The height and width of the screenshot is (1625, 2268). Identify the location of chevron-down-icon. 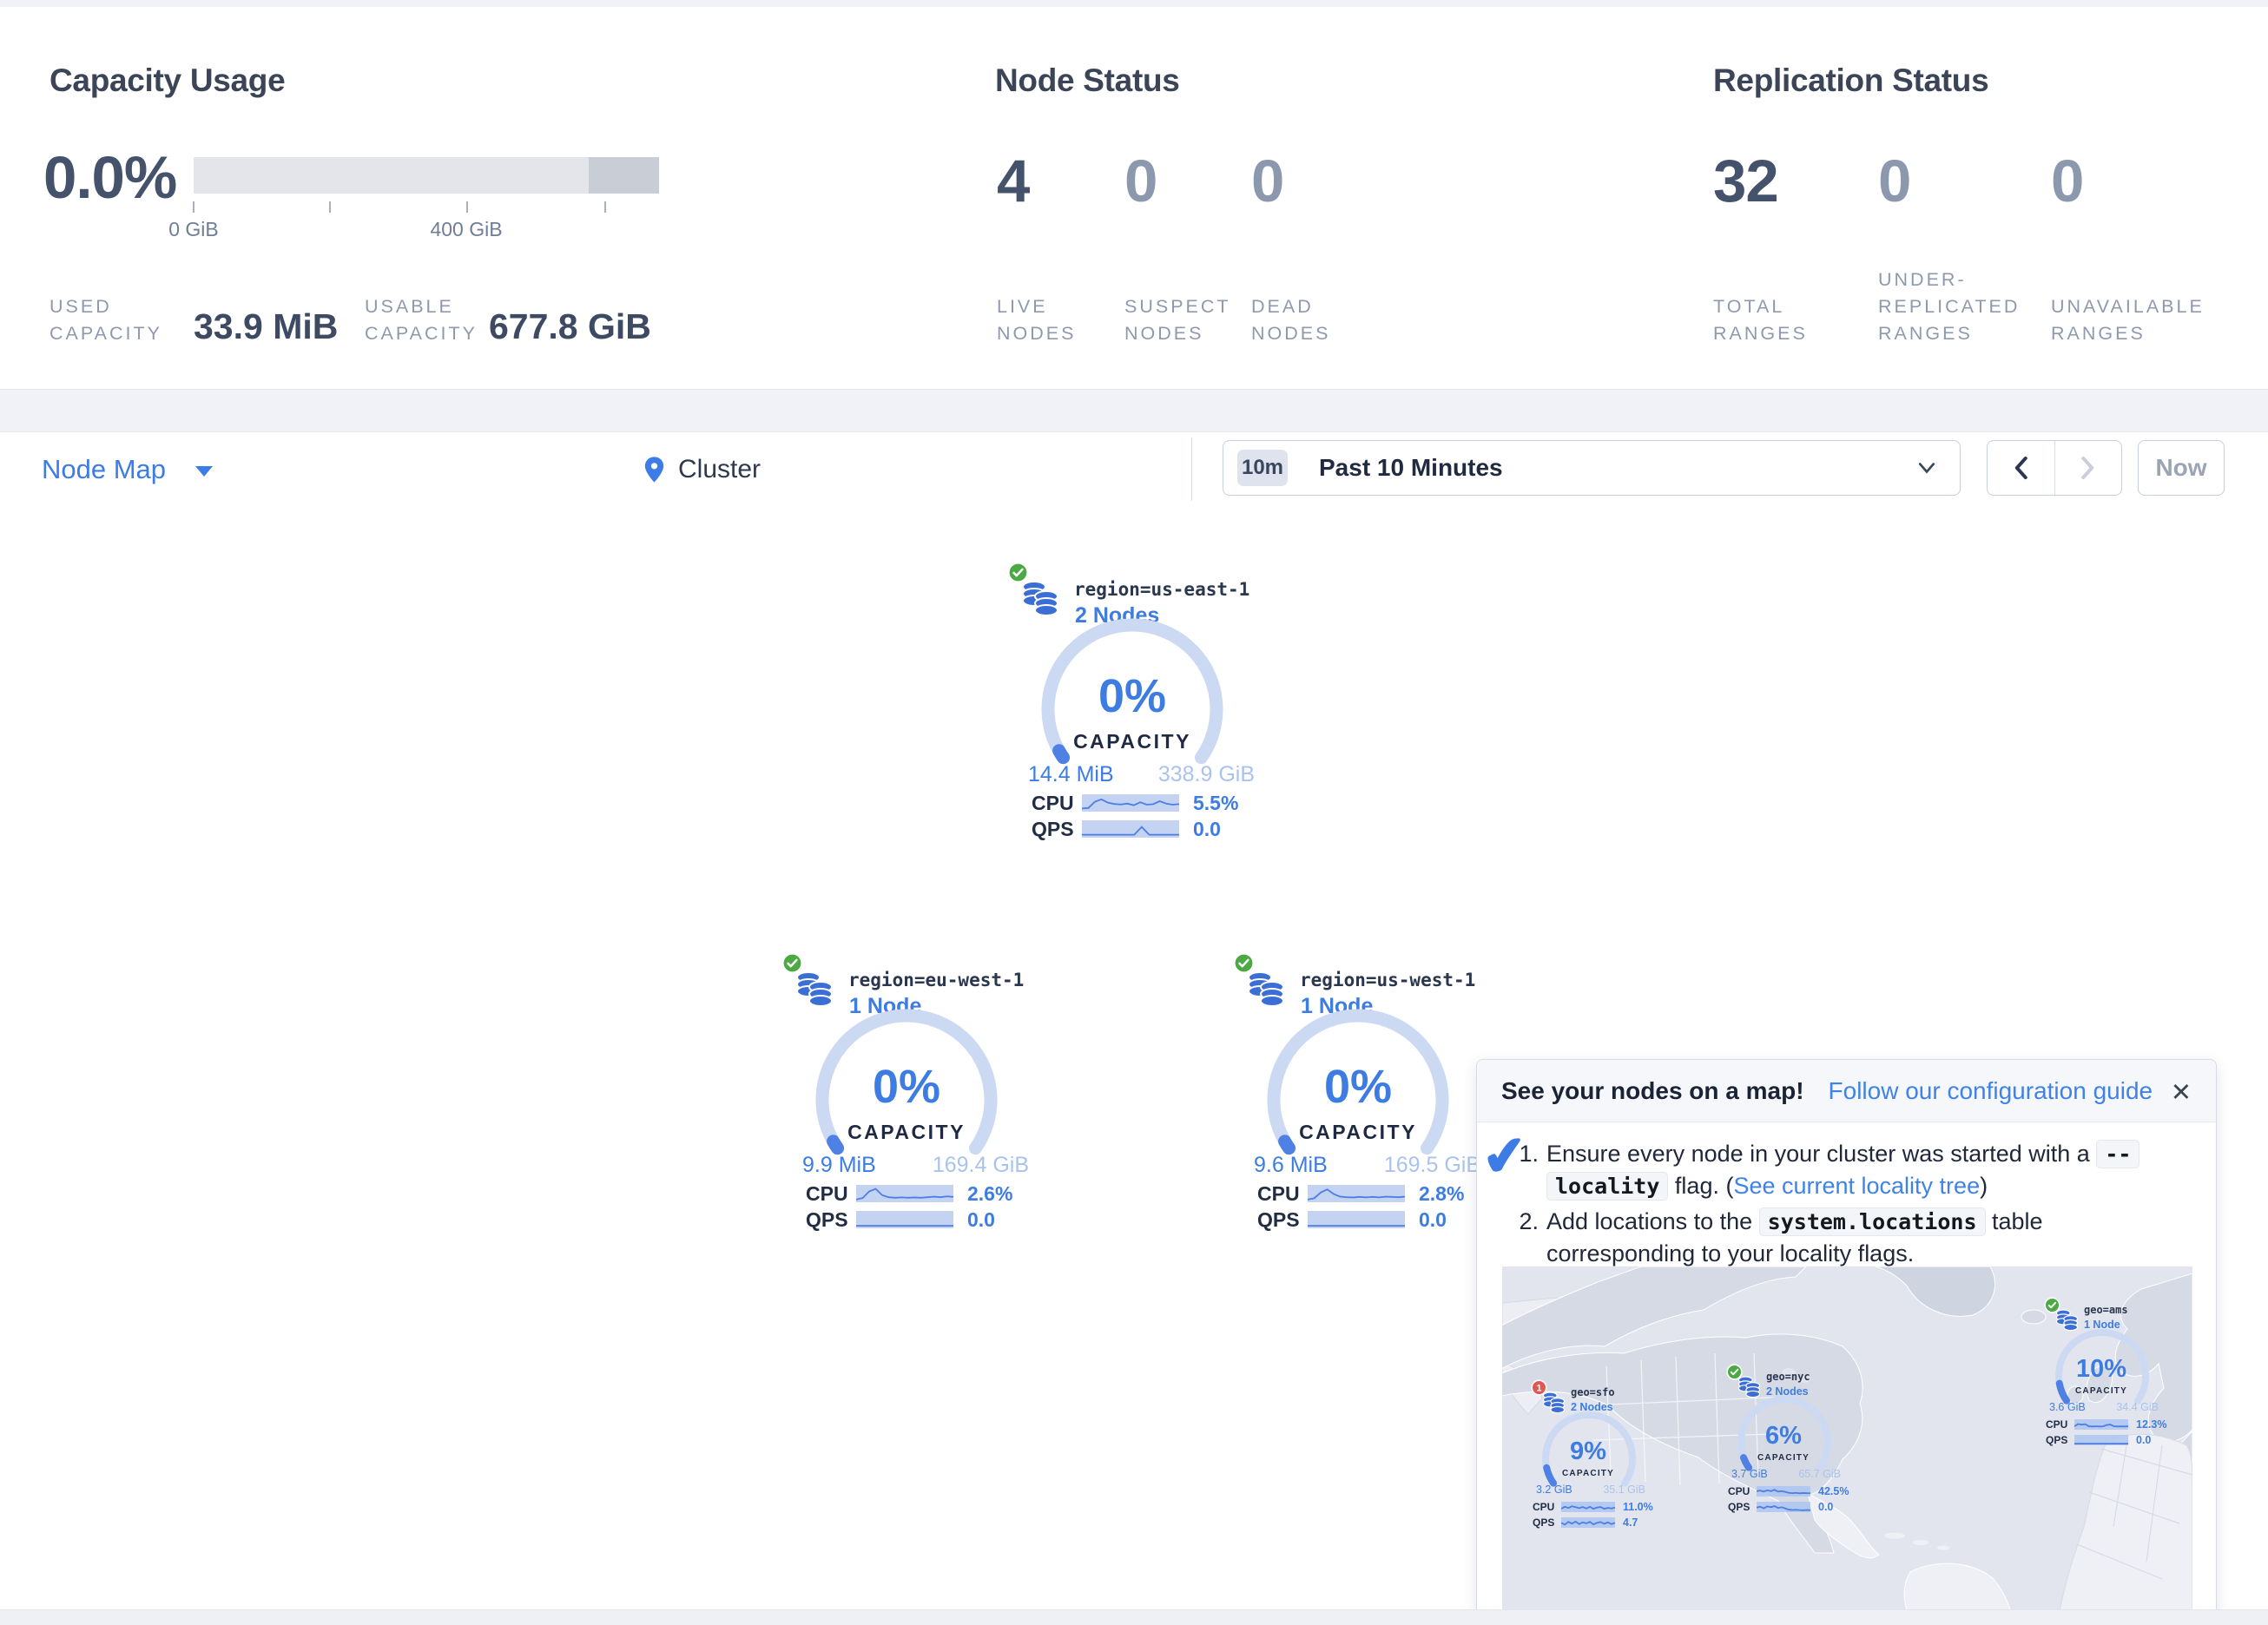
(1926, 468).